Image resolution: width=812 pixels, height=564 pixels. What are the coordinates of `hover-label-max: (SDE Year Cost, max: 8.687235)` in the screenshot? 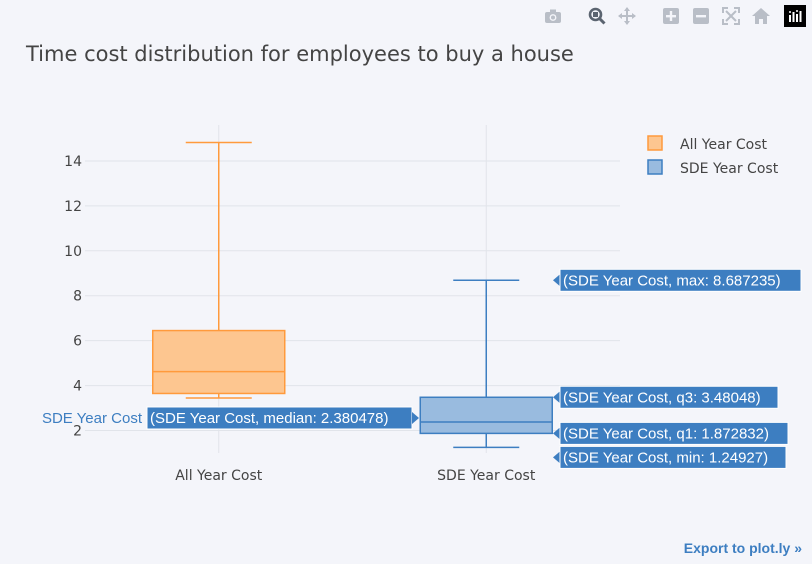 It's located at (672, 280).